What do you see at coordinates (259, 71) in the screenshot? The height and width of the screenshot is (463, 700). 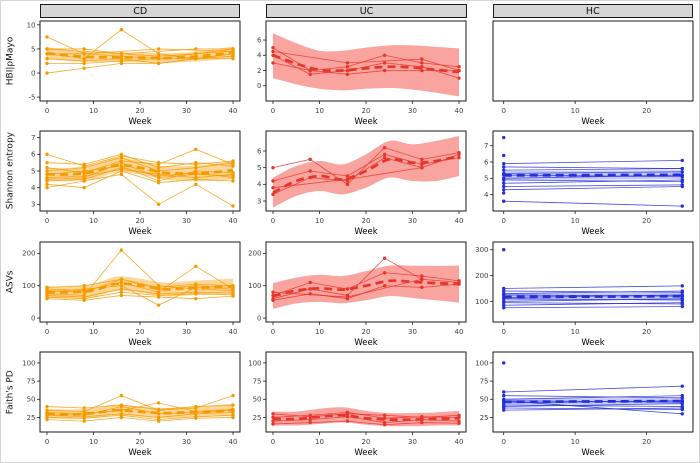 I see `svg-text: 2` at bounding box center [259, 71].